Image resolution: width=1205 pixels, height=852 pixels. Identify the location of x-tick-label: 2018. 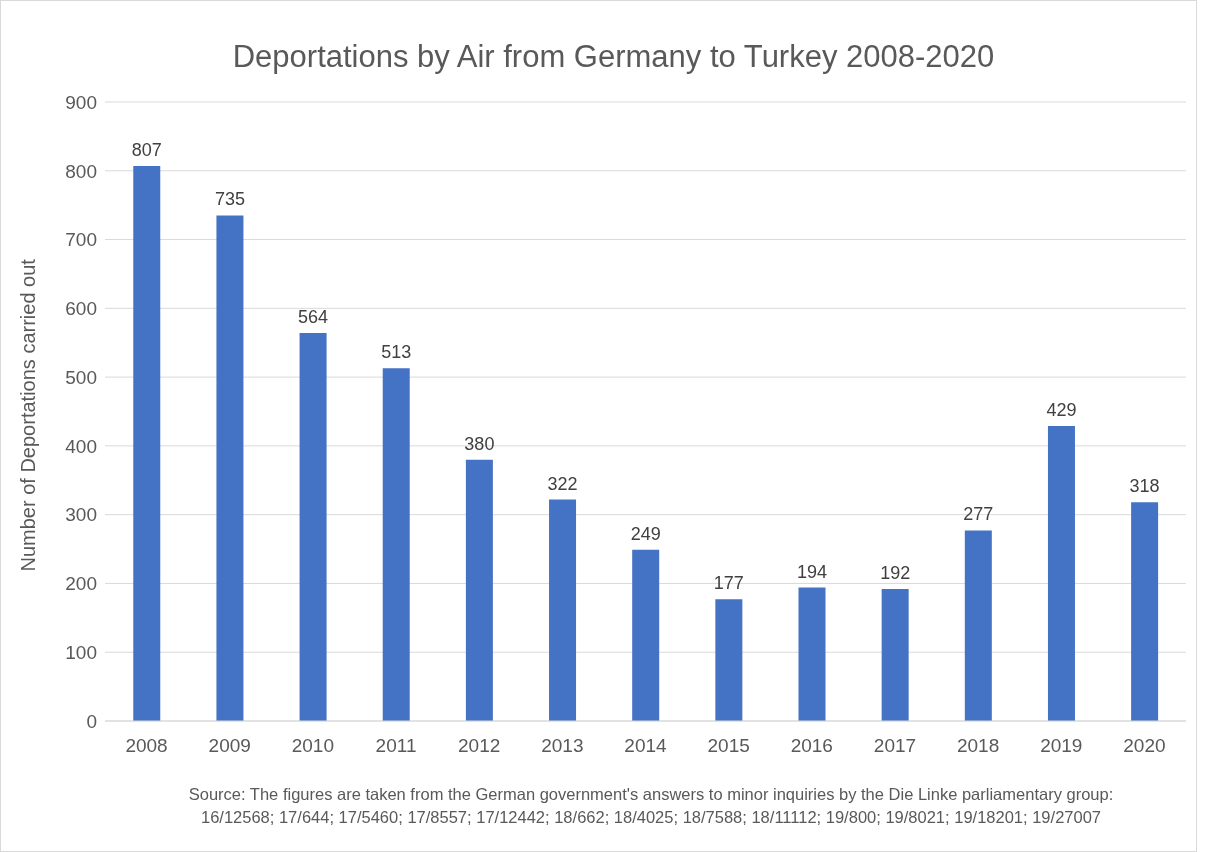
(978, 746).